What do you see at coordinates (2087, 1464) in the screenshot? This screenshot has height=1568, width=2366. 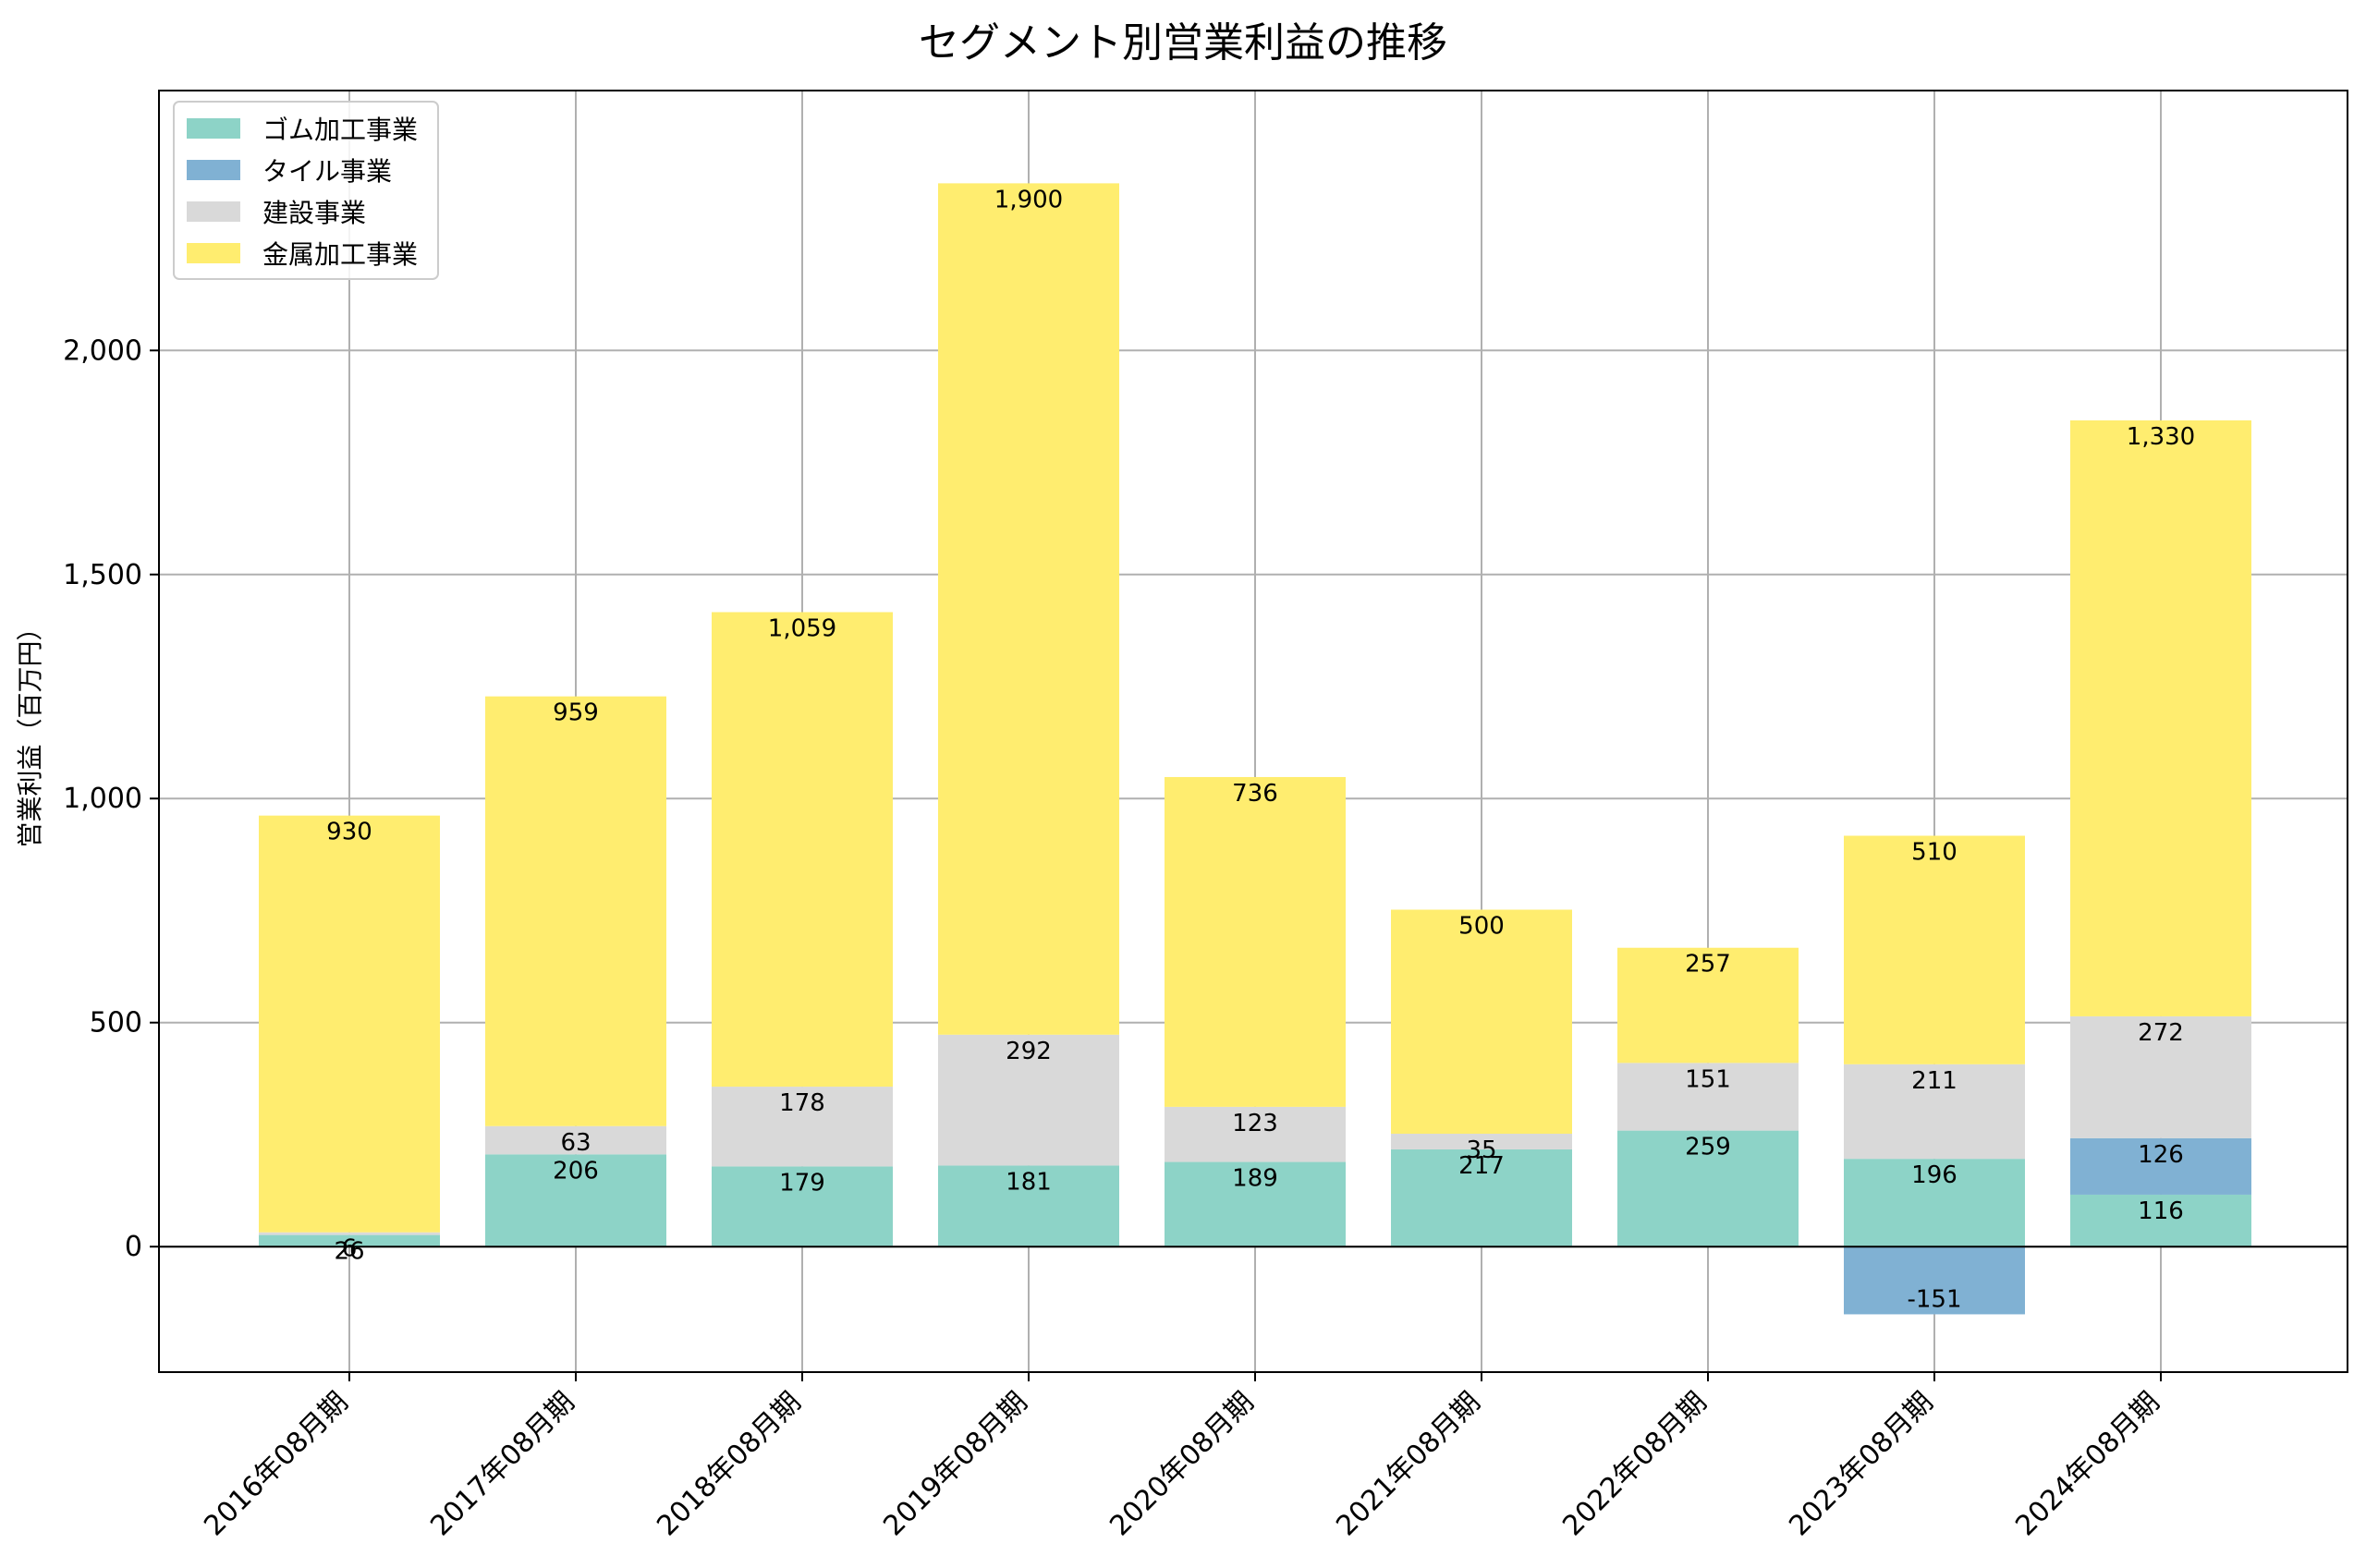 I see `x-tick-label: 2024年08月期` at bounding box center [2087, 1464].